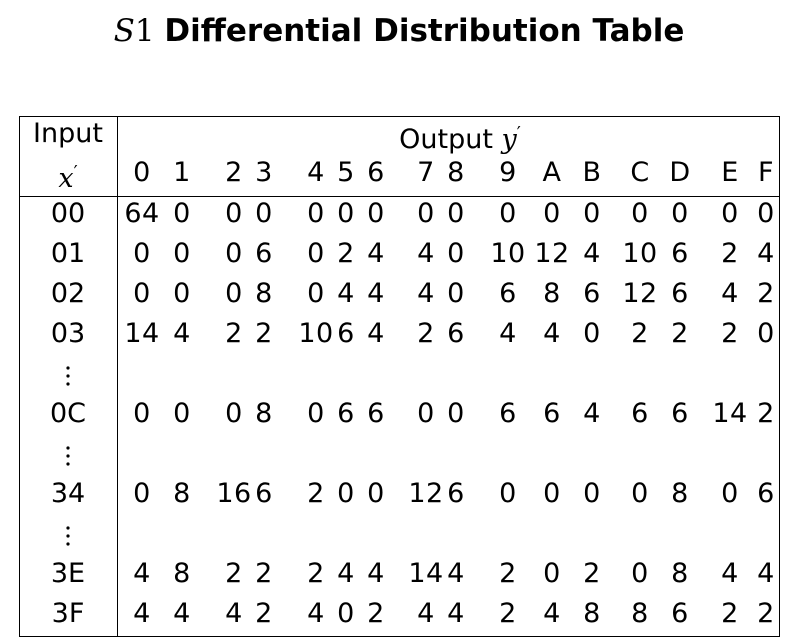 This screenshot has height=644, width=798. I want to click on row-label-0c: 0C, so click(68, 413).